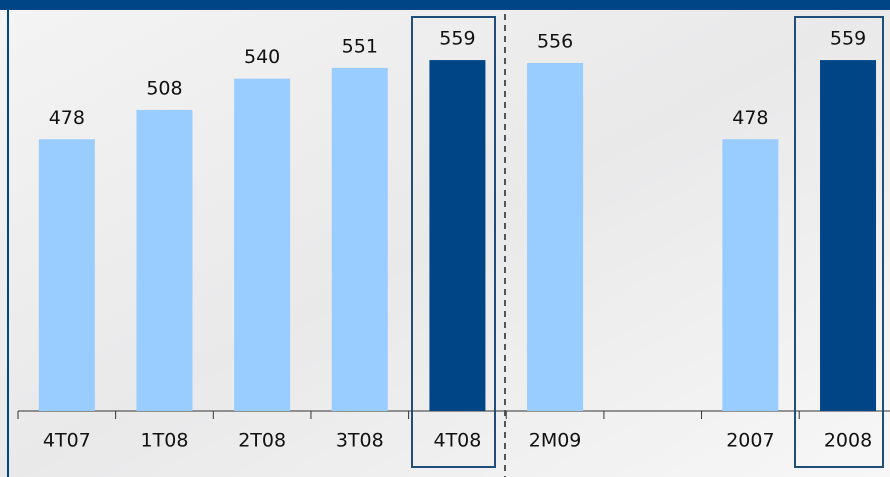 The width and height of the screenshot is (890, 477). I want to click on value-label: 508, so click(164, 88).